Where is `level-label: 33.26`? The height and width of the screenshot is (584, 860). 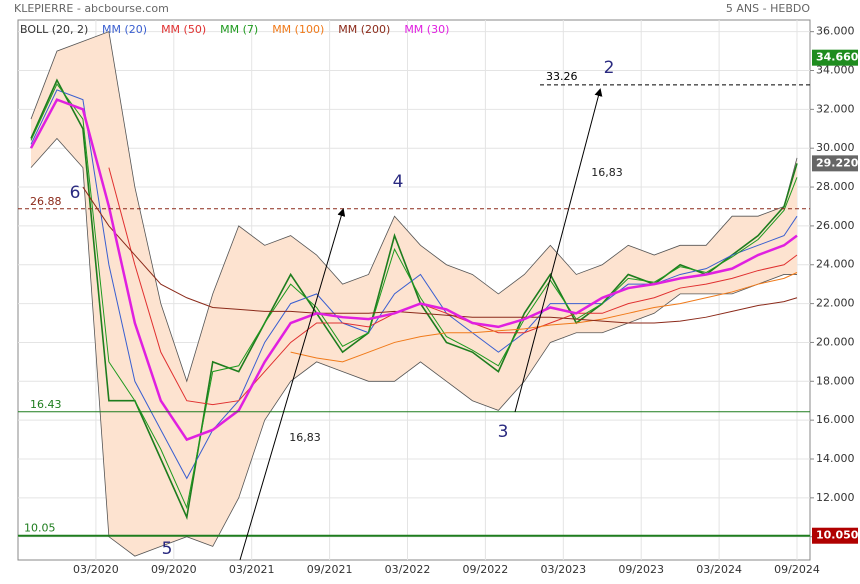 level-label: 33.26 is located at coordinates (562, 76).